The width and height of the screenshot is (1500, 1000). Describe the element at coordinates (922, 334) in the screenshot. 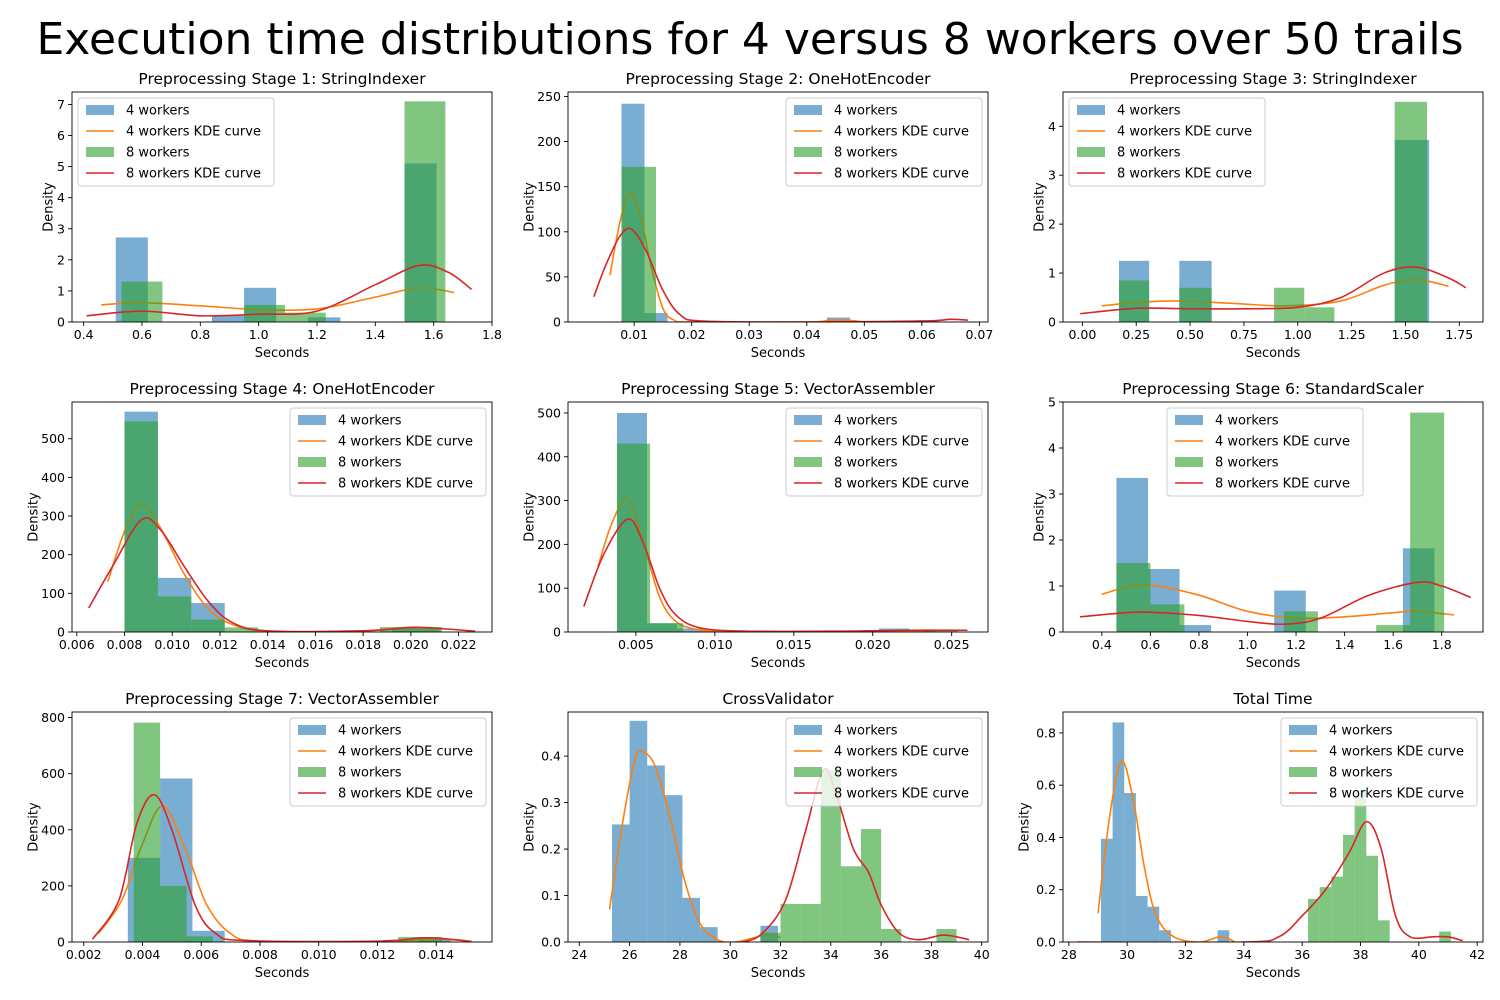

I see `x-tick-label: 0.06` at that location.